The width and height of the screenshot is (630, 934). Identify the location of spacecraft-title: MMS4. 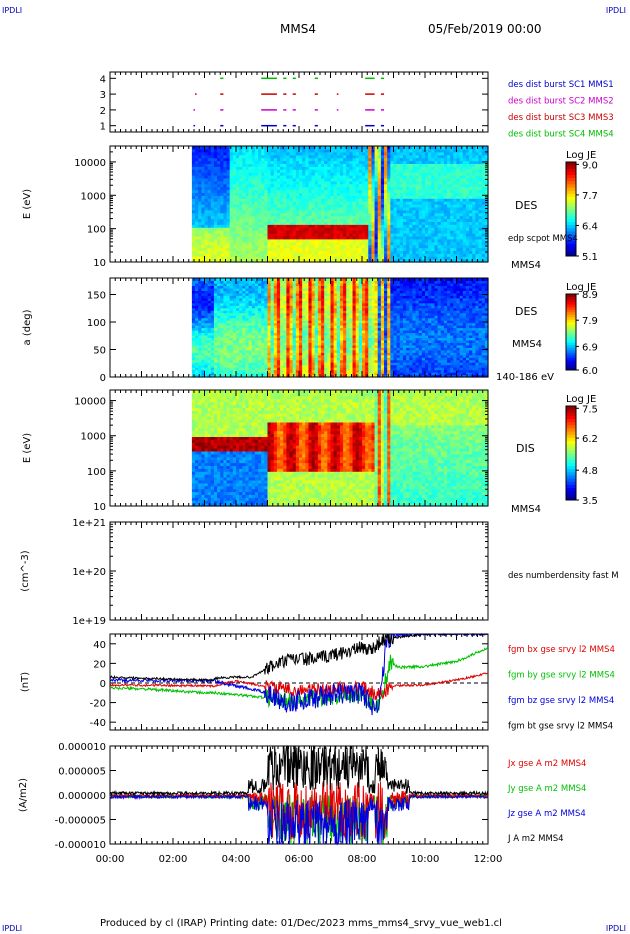
(298, 29).